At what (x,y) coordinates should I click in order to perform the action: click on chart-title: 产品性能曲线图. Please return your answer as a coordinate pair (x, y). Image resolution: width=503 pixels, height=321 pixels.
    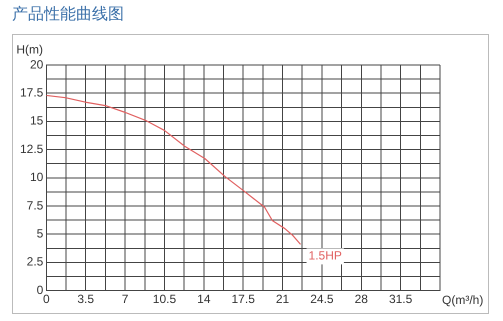
    Looking at the image, I should click on (68, 14).